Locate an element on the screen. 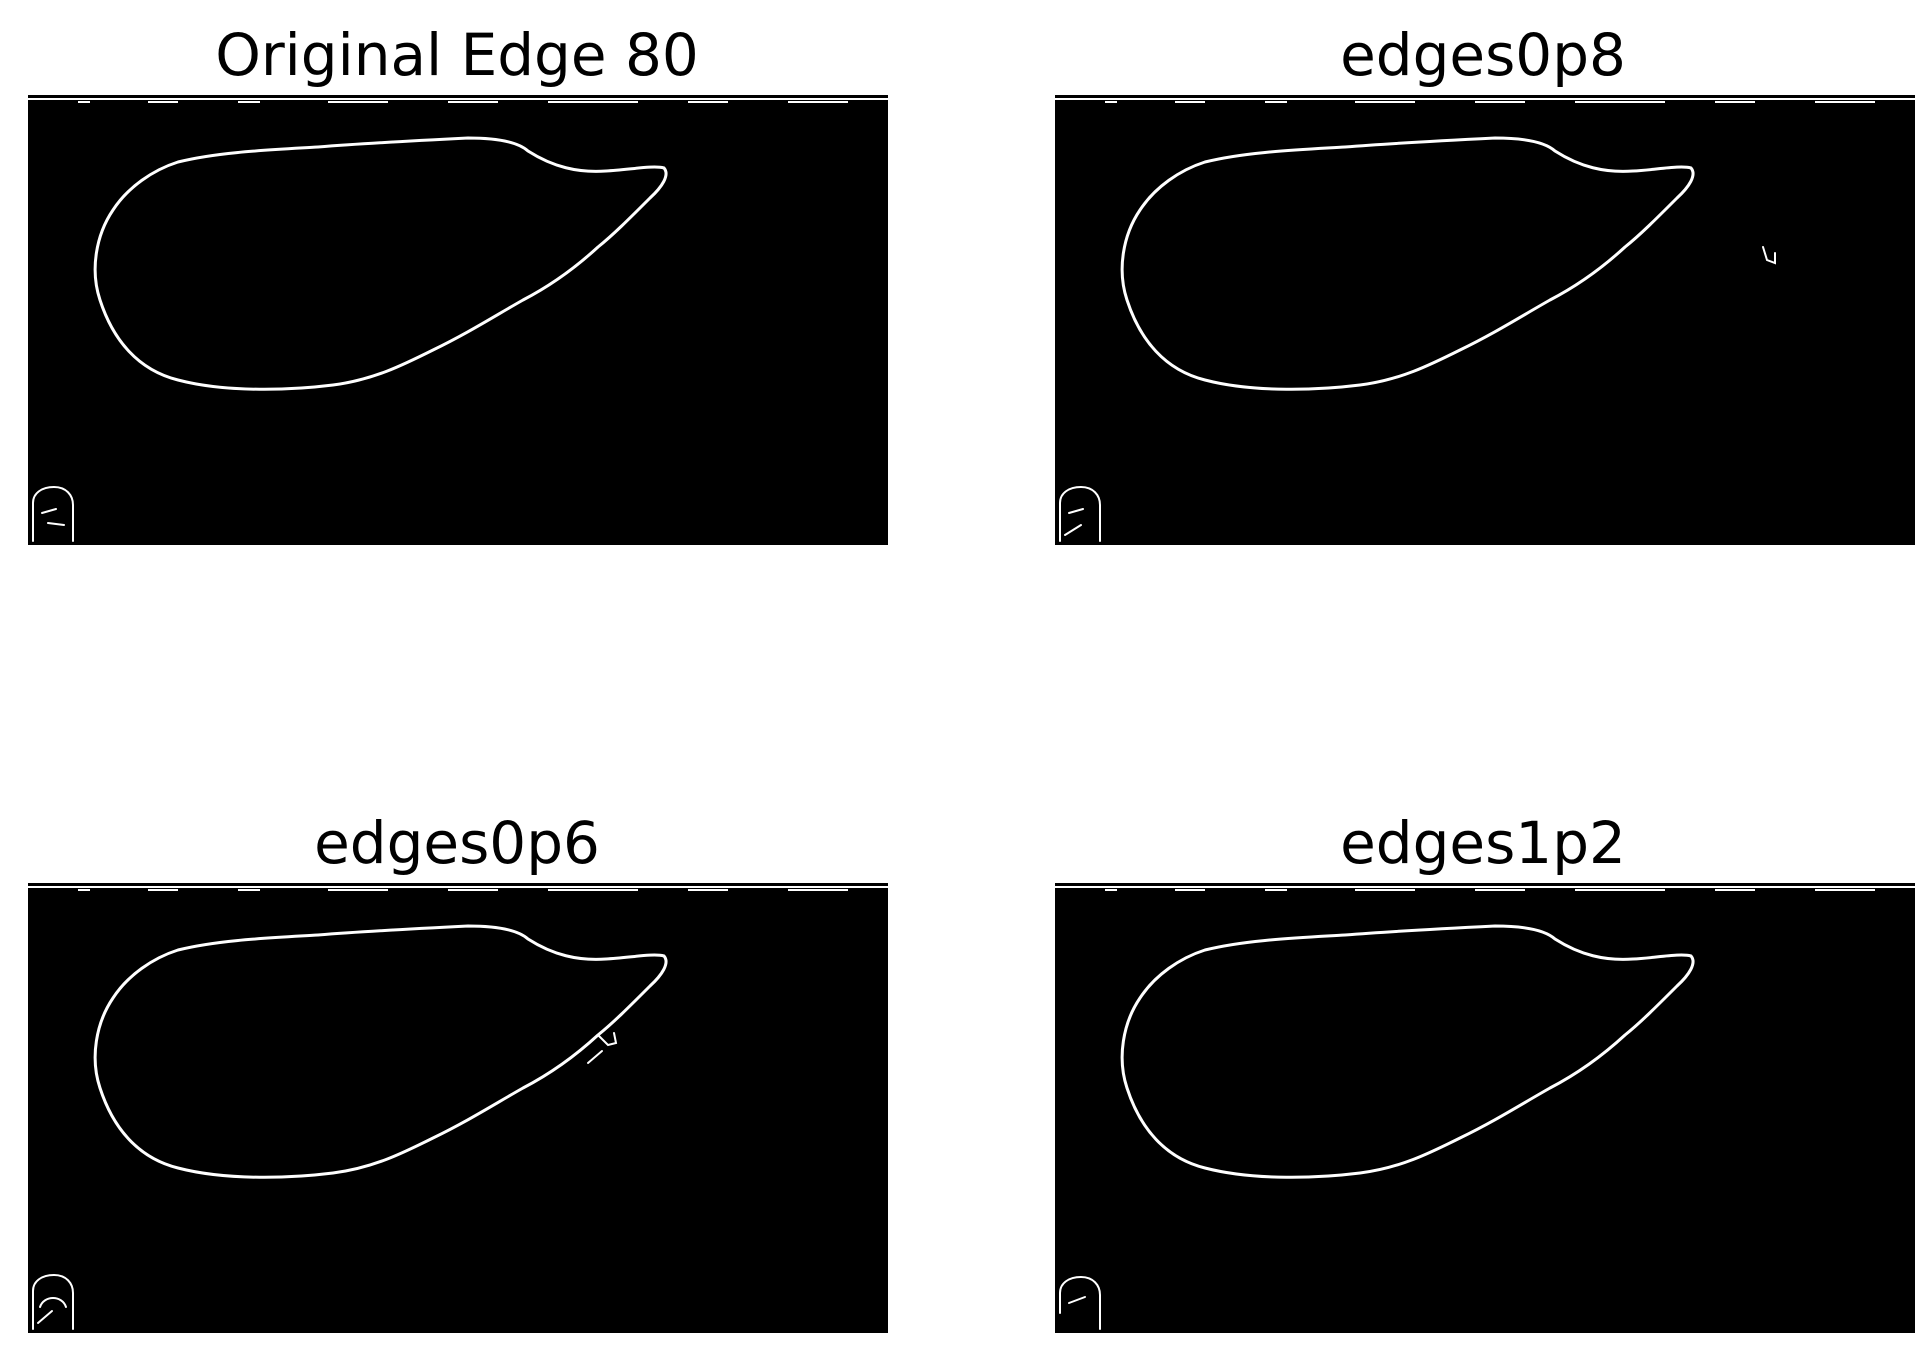 The height and width of the screenshot is (1355, 1919). edge-image-edges0p6 is located at coordinates (458, 1108).